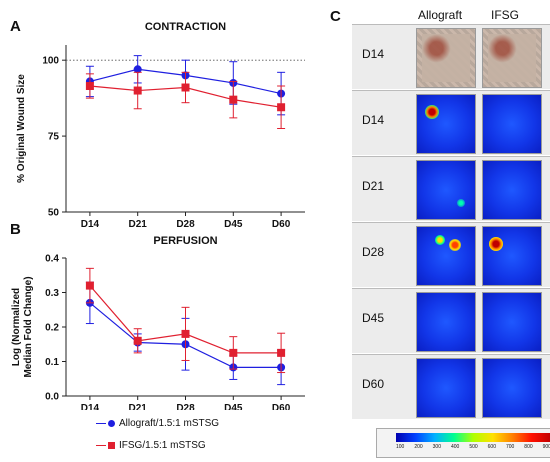 This screenshot has height=462, width=550. I want to click on row-label: D60, so click(373, 384).